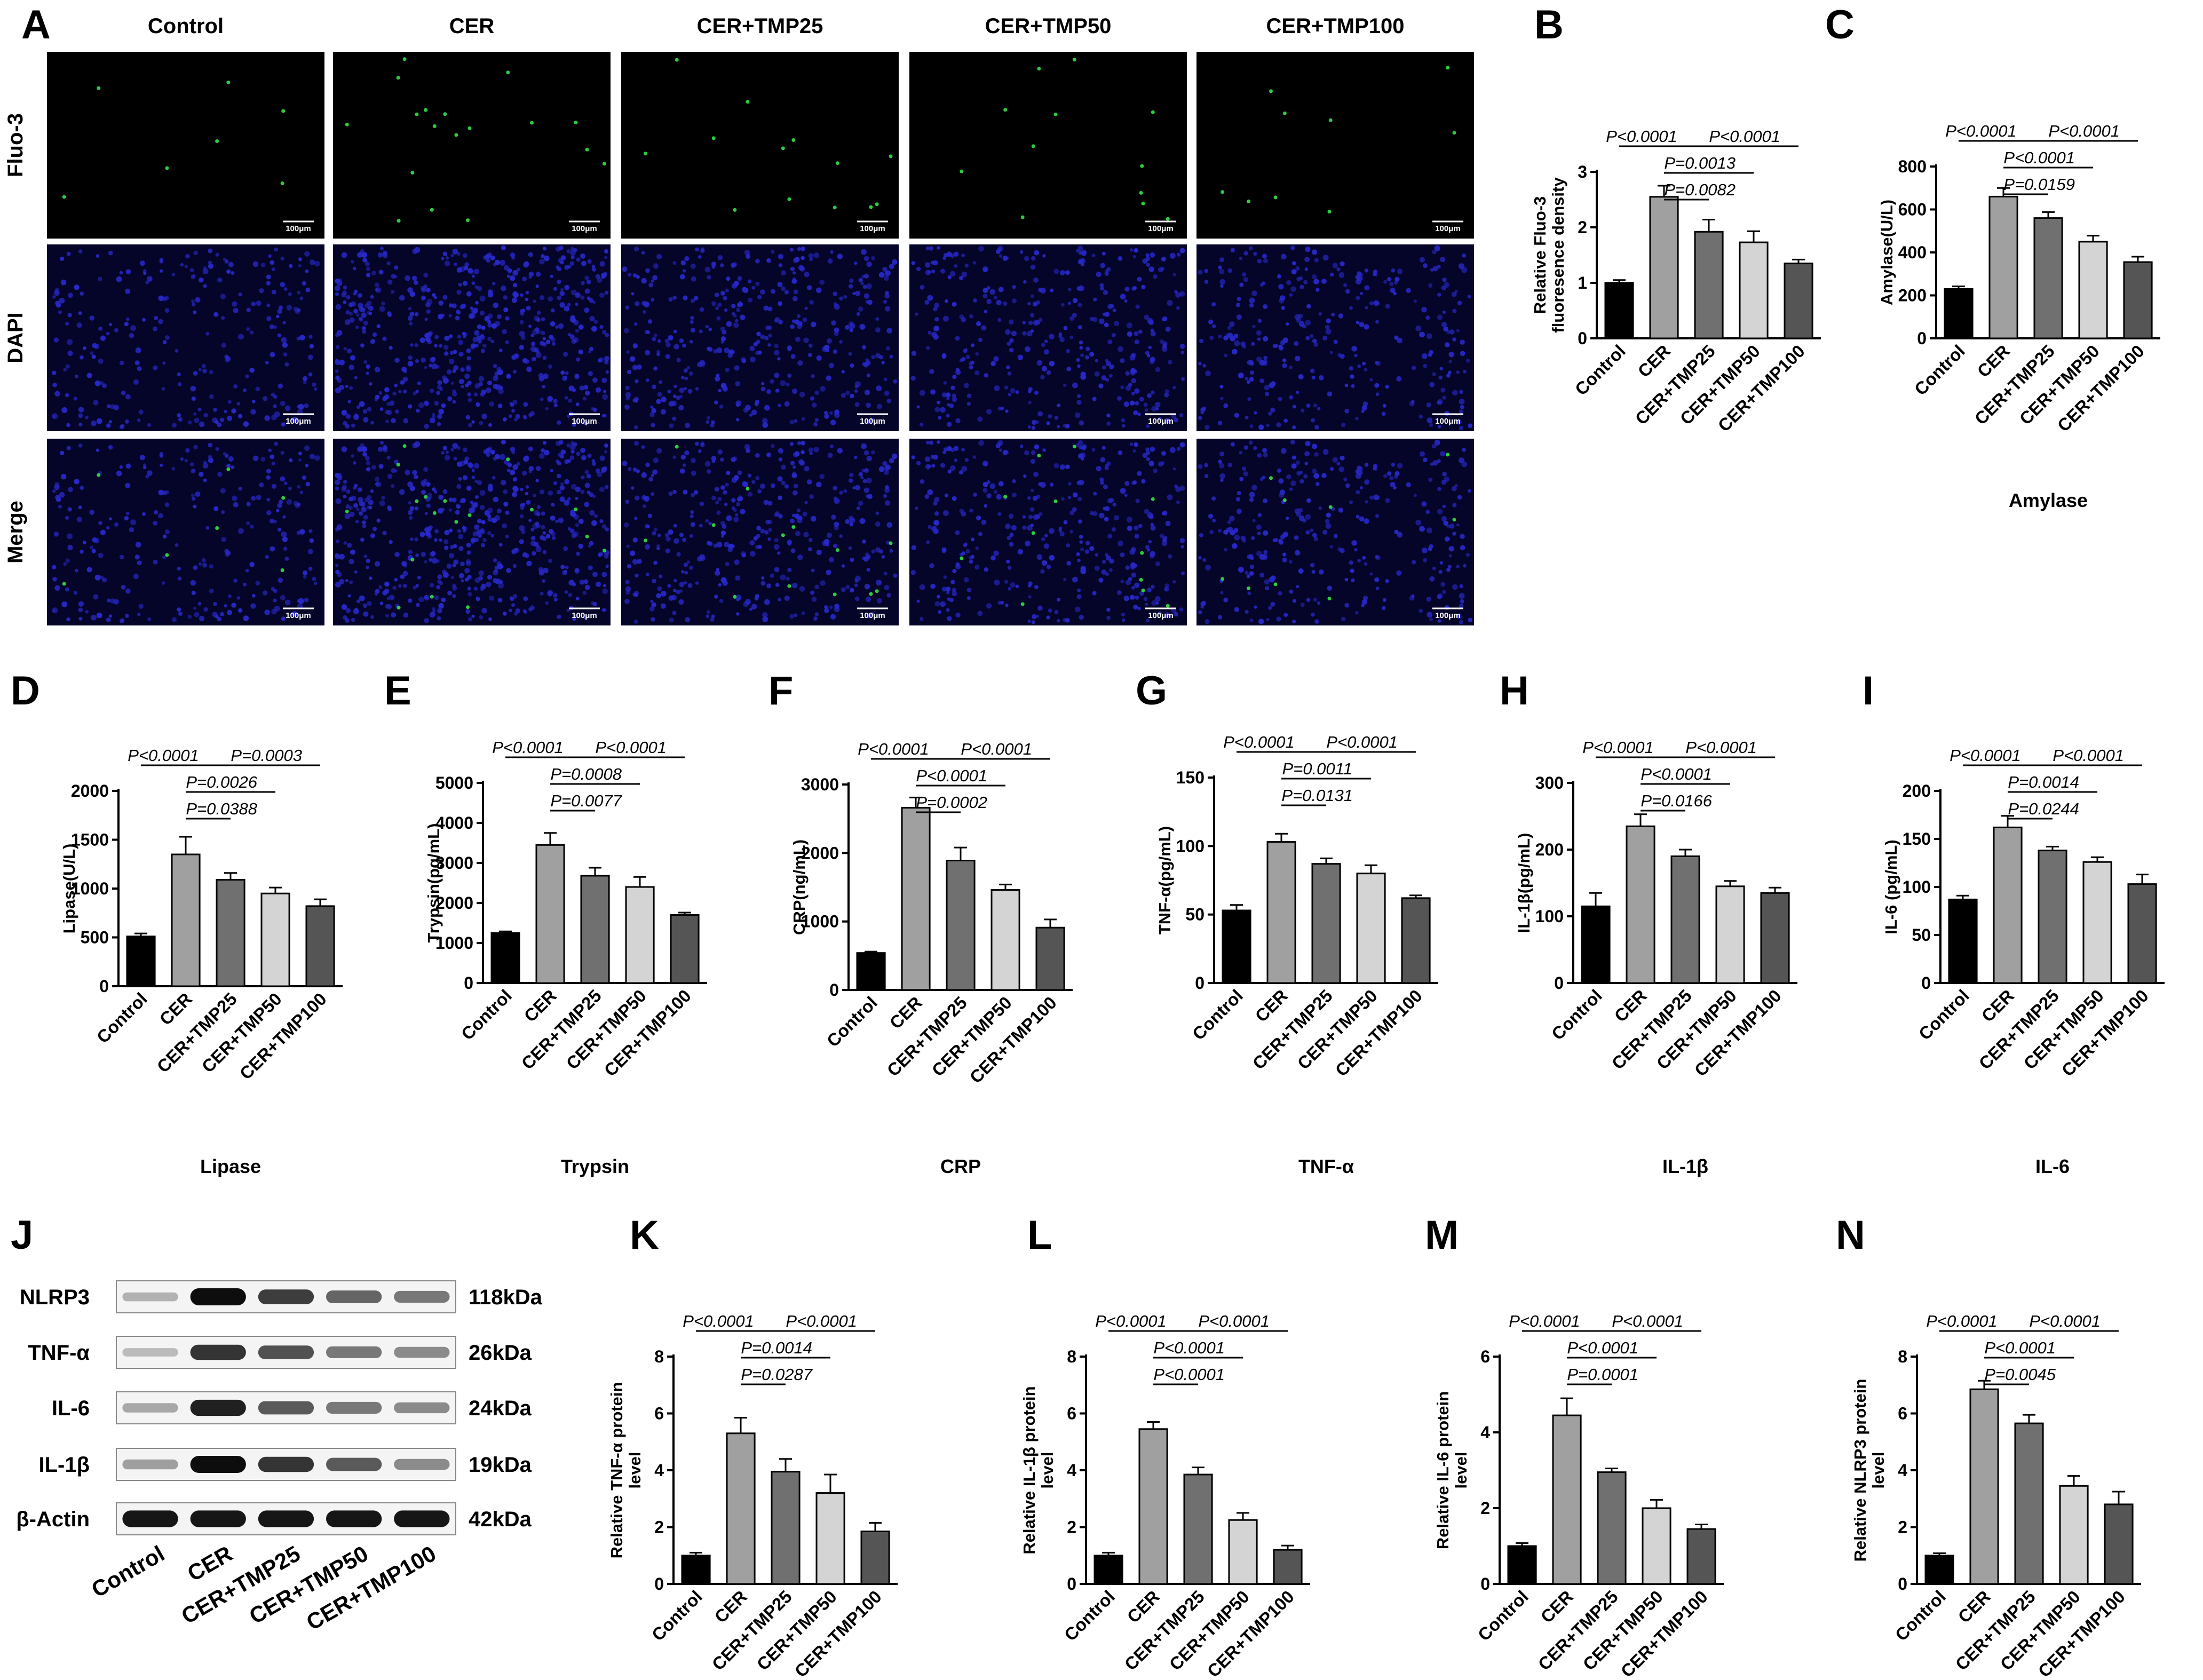 Image resolution: width=2203 pixels, height=1680 pixels. What do you see at coordinates (540, 1006) in the screenshot?
I see `x-tick-label: CER` at bounding box center [540, 1006].